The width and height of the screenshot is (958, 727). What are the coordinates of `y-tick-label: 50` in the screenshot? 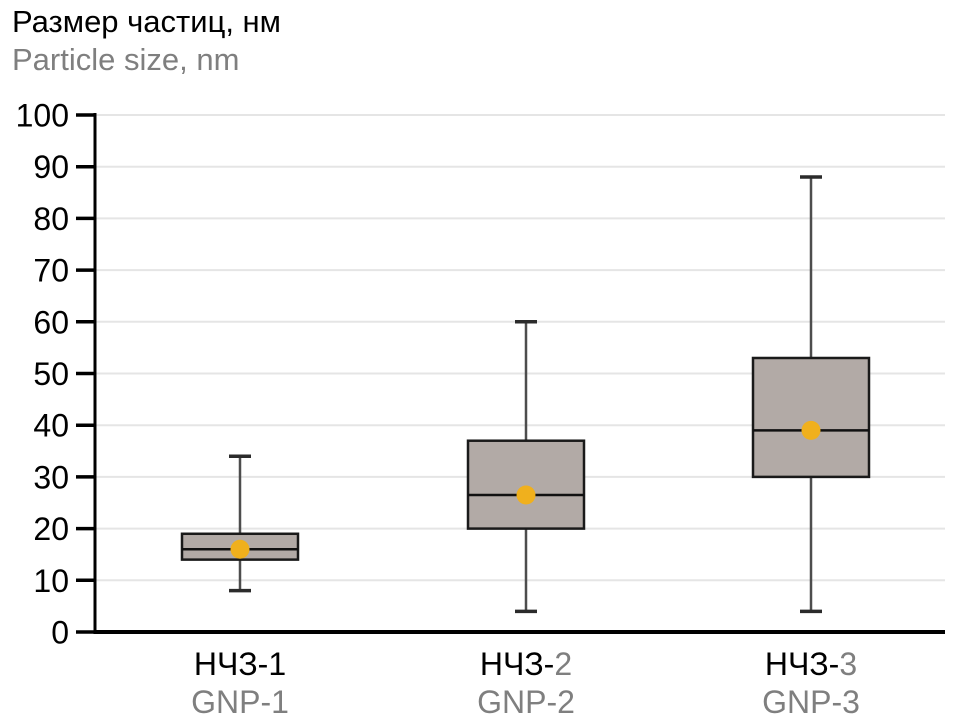 It's located at (51, 374).